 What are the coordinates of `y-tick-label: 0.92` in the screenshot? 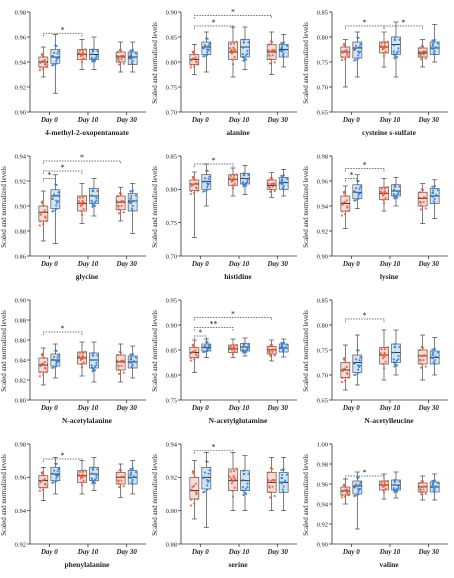 It's located at (20, 544).